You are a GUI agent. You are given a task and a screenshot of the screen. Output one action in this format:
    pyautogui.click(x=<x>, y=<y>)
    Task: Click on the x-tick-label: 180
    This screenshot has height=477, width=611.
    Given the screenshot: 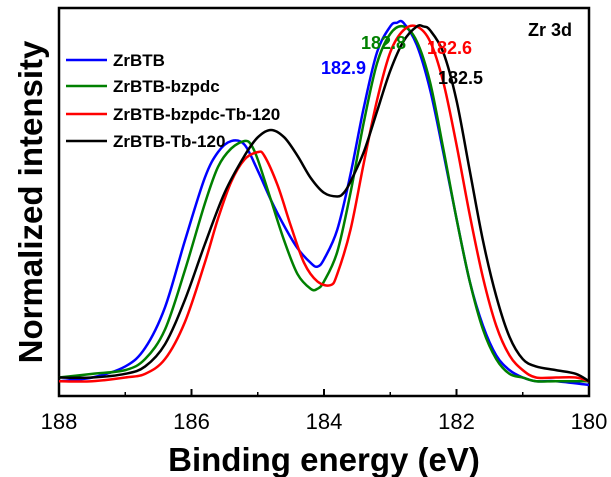 What is the action you would take?
    pyautogui.click(x=589, y=421)
    